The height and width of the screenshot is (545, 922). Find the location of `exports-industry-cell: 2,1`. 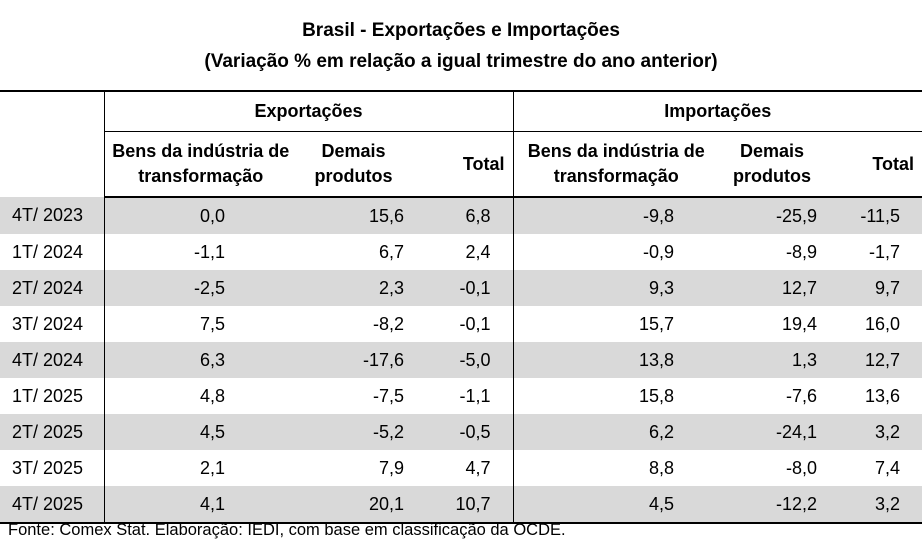

exports-industry-cell: 2,1 is located at coordinates (200, 468).